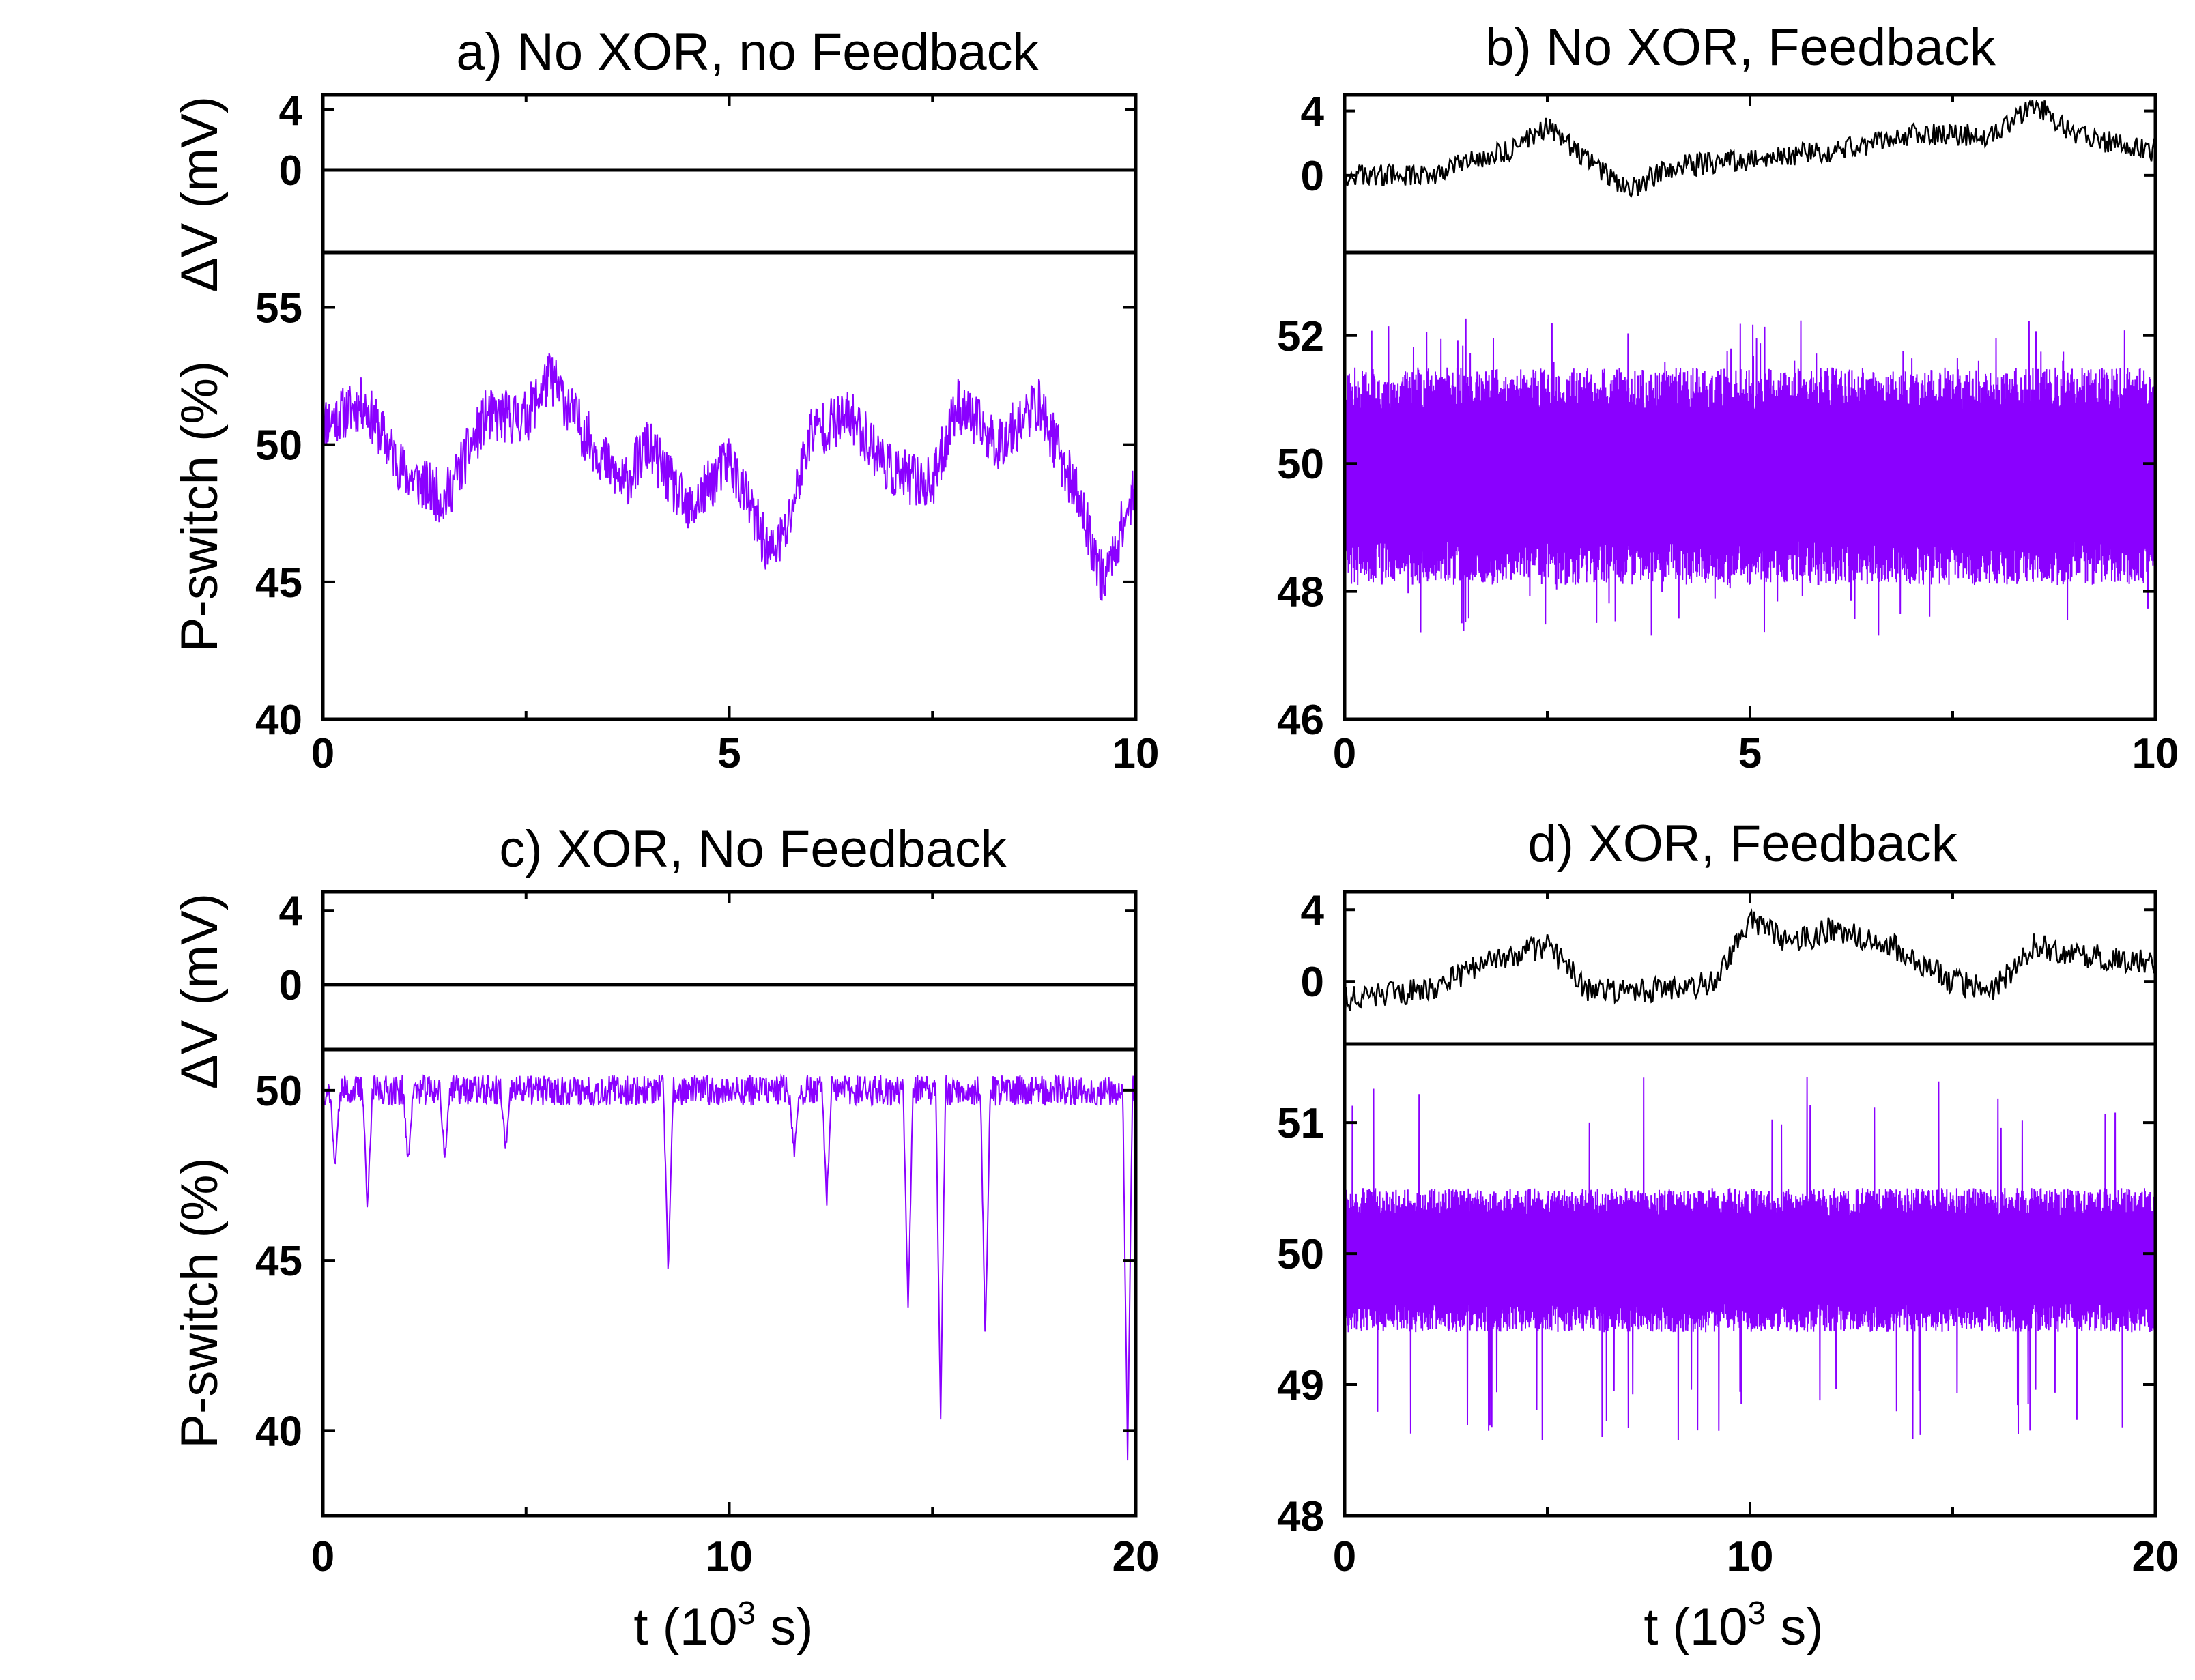 This screenshot has width=2195, height=1680. I want to click on pswitch-ytick-label-d: 51, so click(1300, 1123).